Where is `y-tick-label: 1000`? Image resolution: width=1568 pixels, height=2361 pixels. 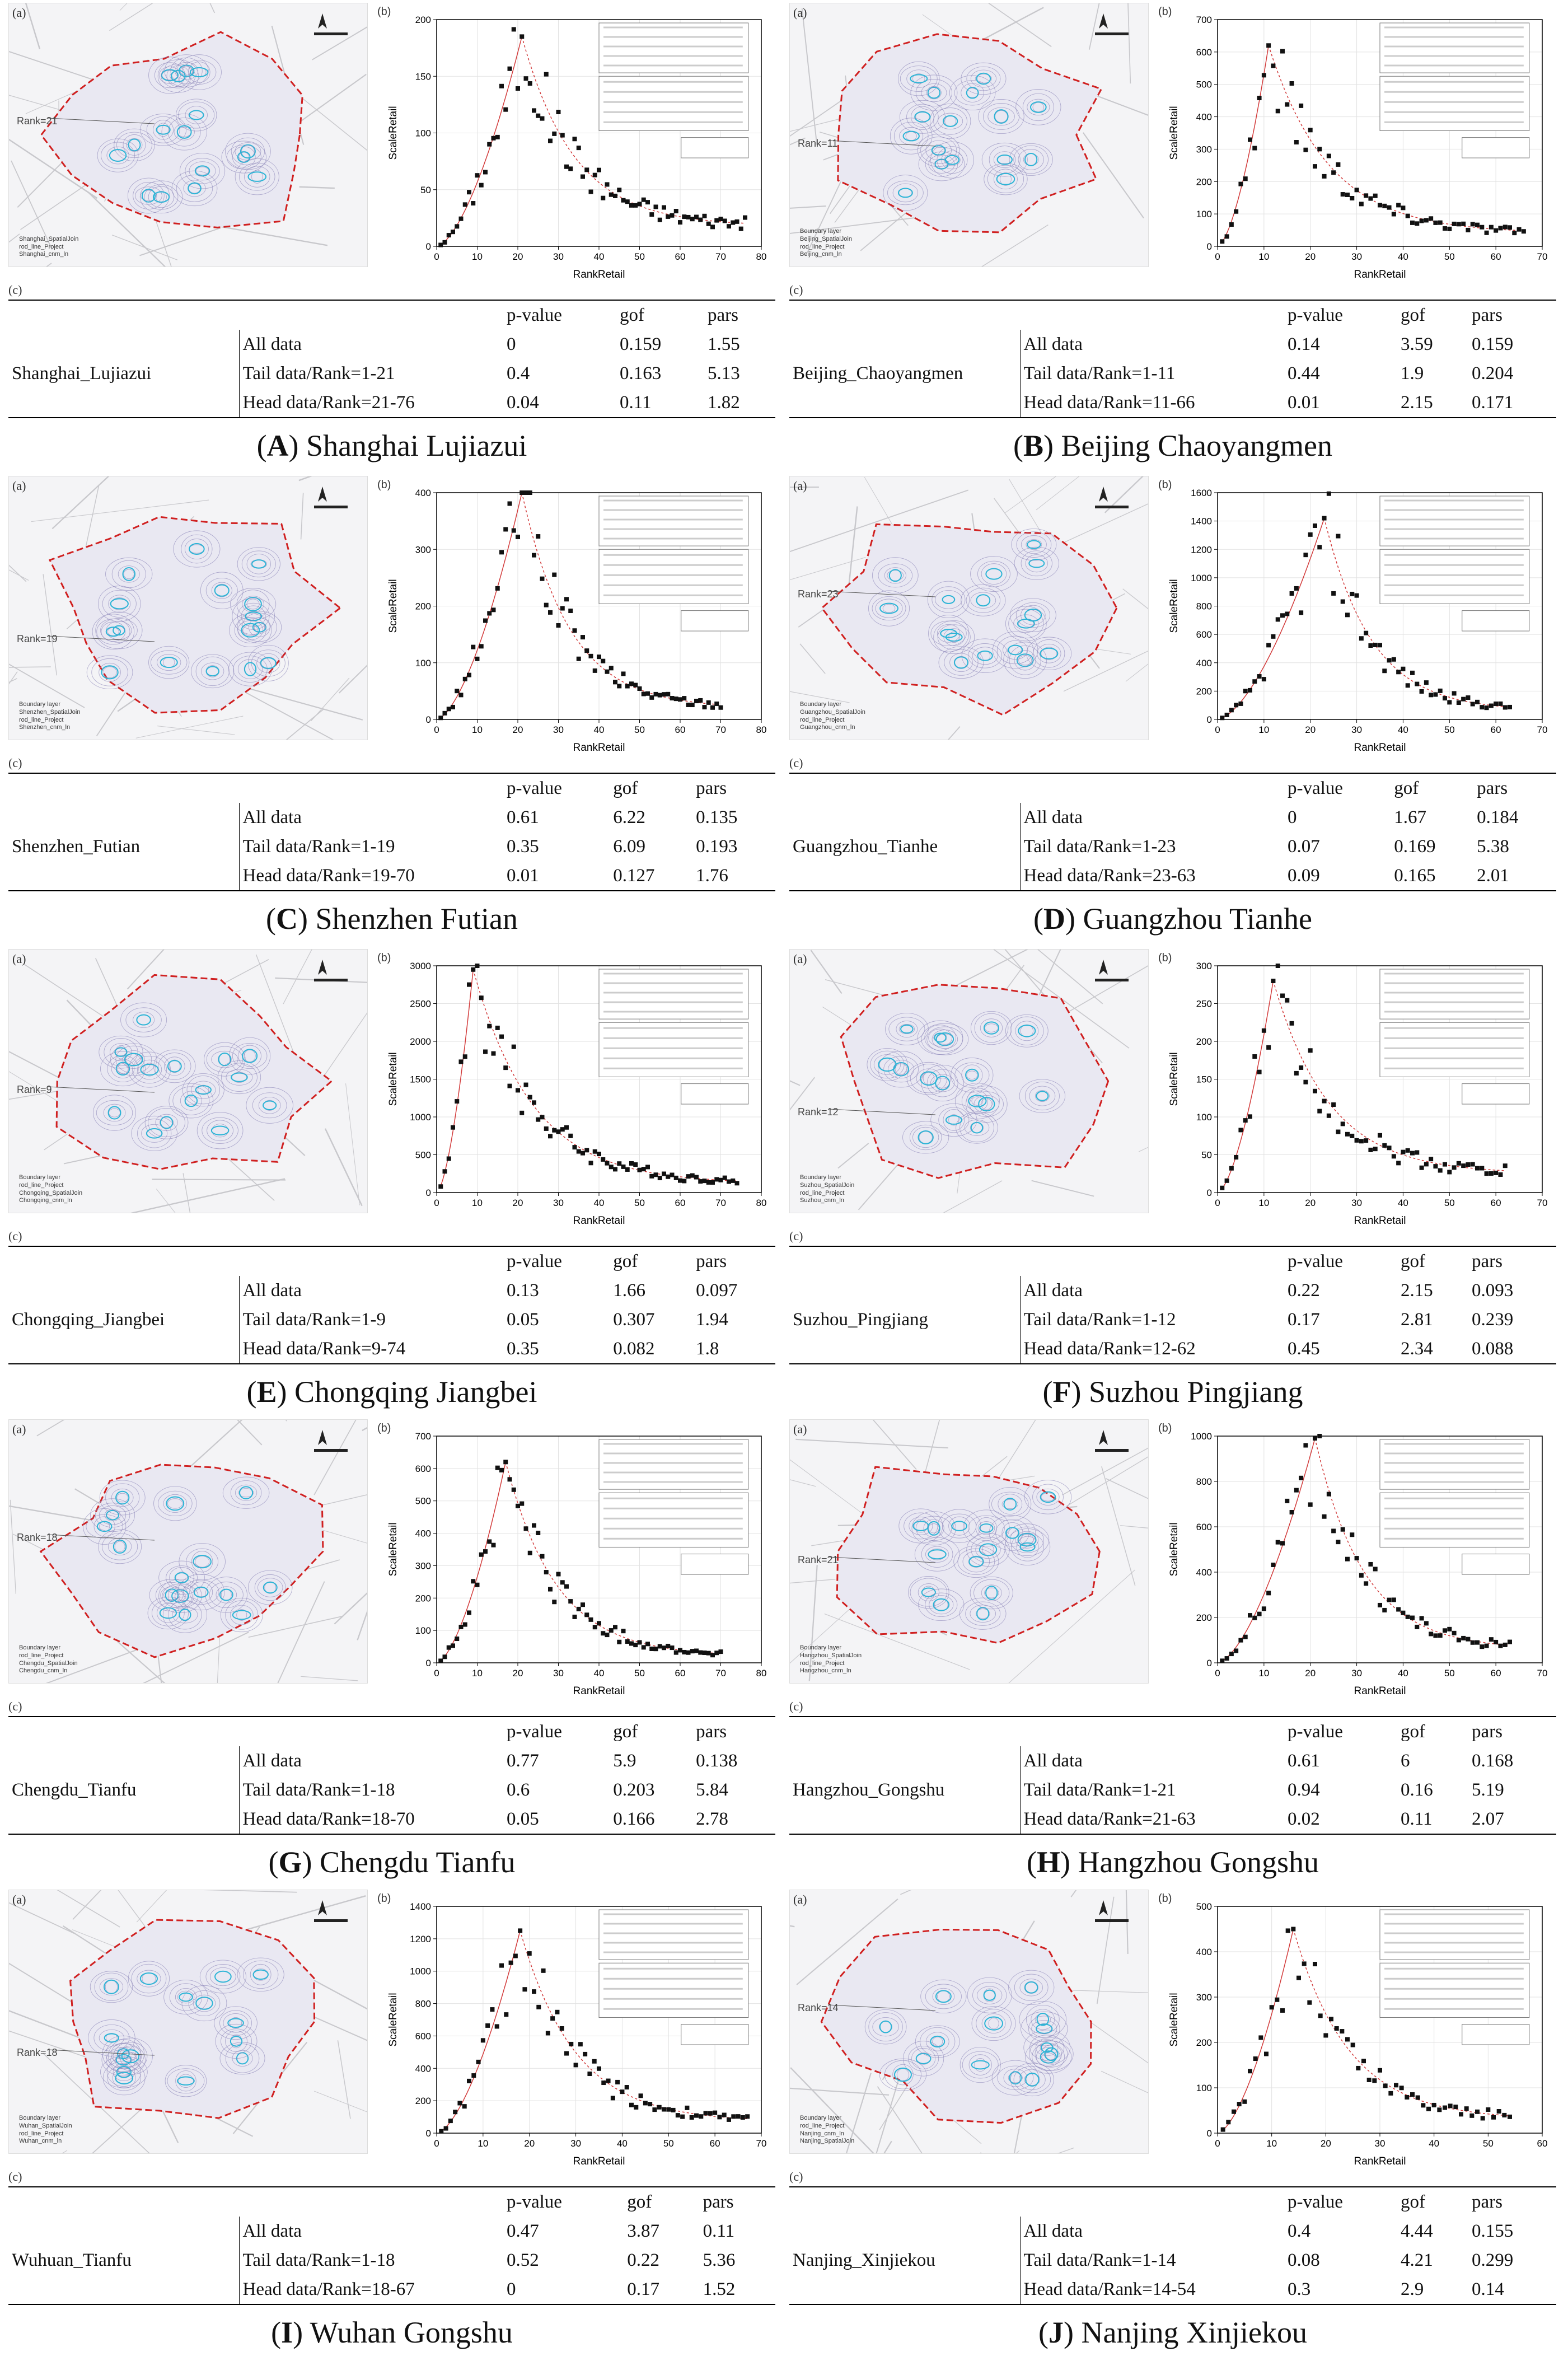 y-tick-label: 1000 is located at coordinates (1201, 1436).